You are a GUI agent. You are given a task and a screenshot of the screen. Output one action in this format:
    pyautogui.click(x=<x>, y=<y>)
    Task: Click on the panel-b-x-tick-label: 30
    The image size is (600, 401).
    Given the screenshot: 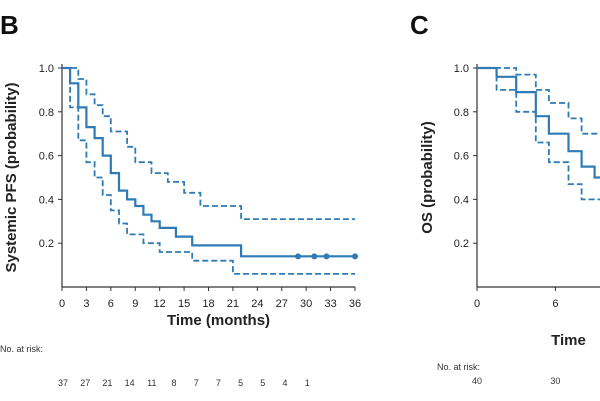 What is the action you would take?
    pyautogui.click(x=306, y=304)
    